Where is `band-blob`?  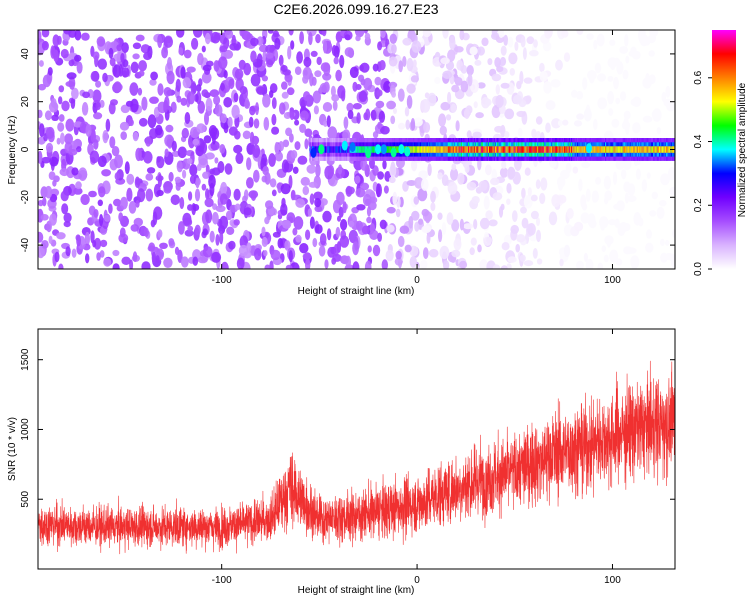
band-blob is located at coordinates (368, 153).